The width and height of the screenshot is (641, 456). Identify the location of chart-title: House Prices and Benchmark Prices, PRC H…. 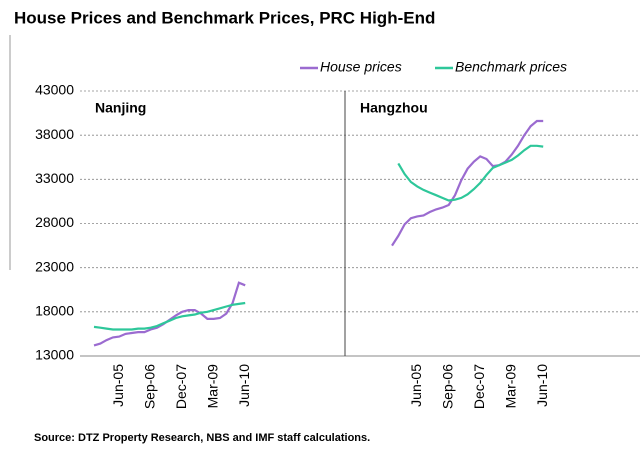
(224, 17).